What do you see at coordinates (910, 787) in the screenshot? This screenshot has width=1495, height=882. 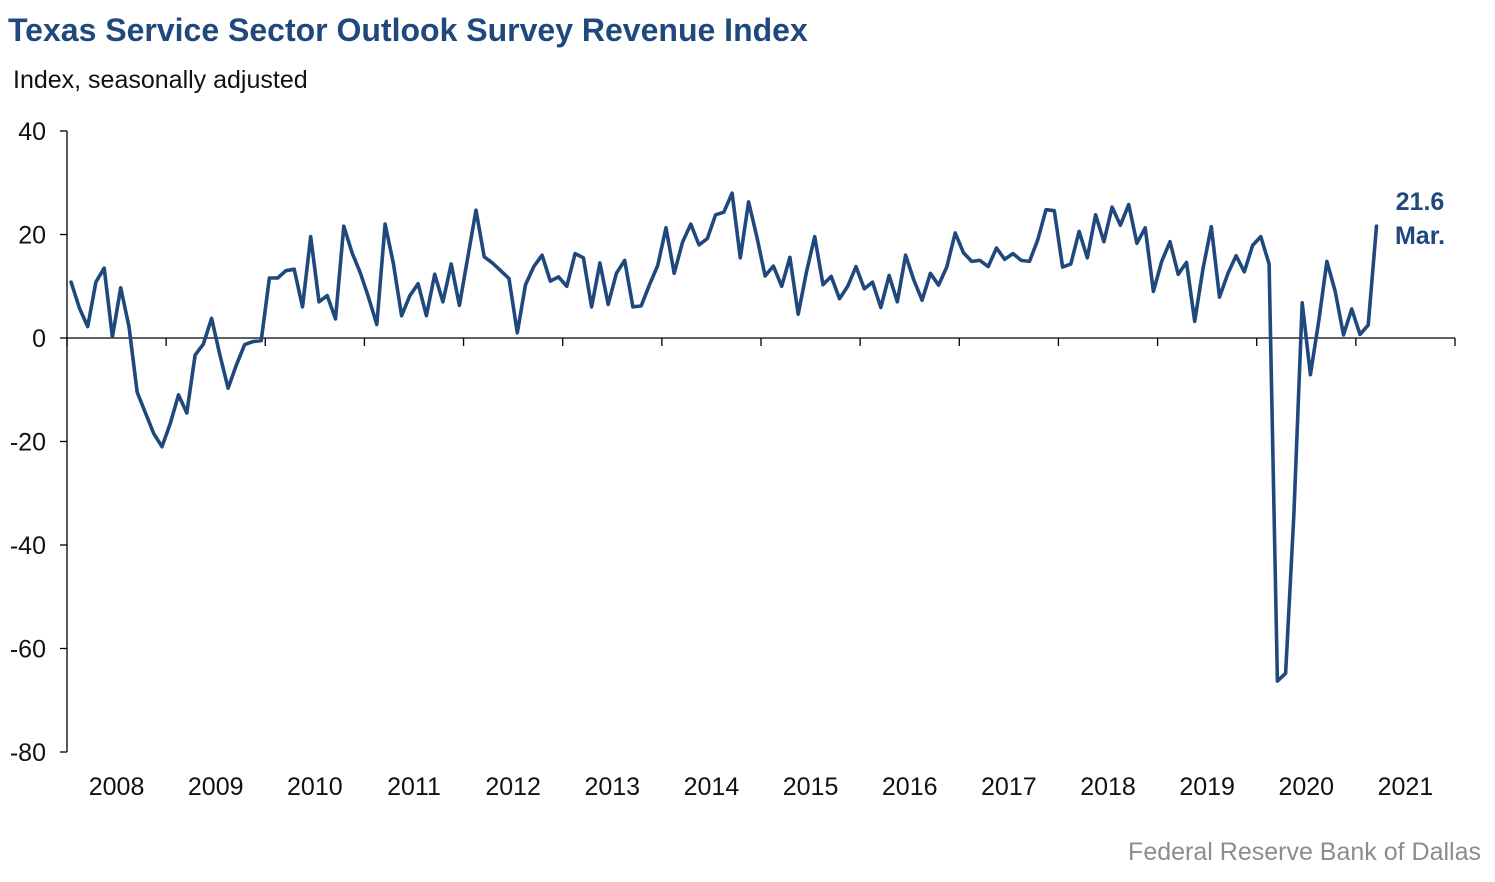 I see `x-tick-label: 2016` at bounding box center [910, 787].